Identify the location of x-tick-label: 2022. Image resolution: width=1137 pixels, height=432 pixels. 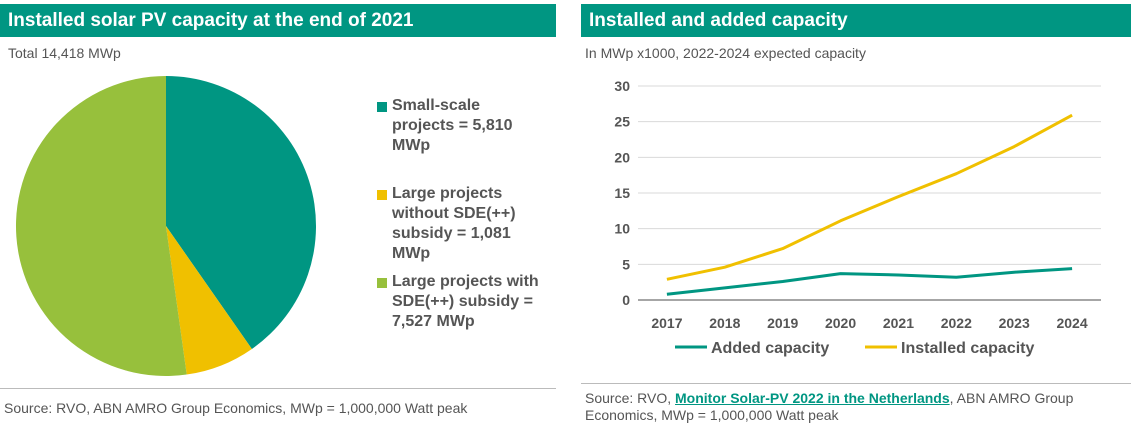
(956, 323).